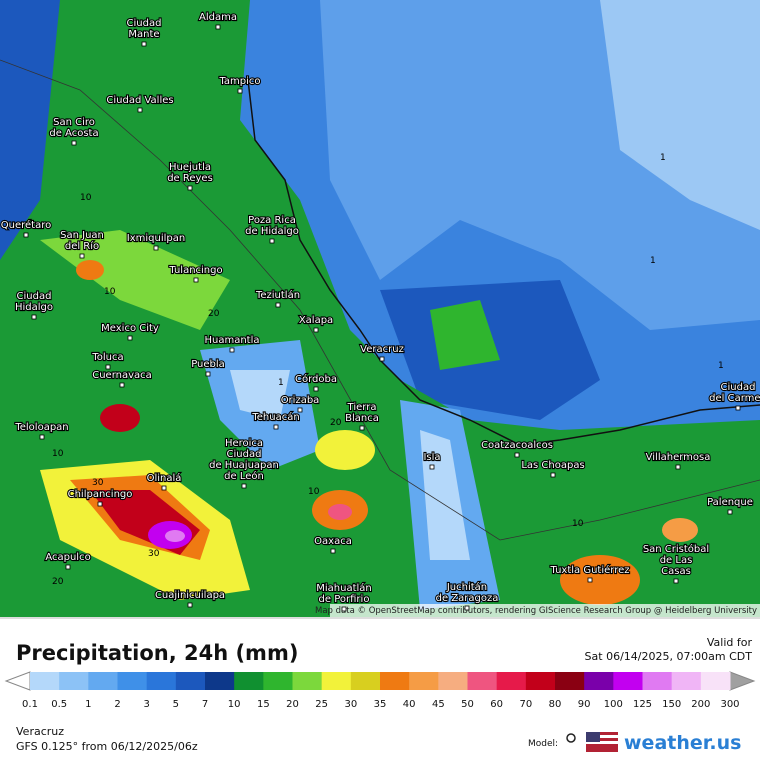 The image size is (760, 764). I want to click on city-label: Palenque, so click(730, 502).